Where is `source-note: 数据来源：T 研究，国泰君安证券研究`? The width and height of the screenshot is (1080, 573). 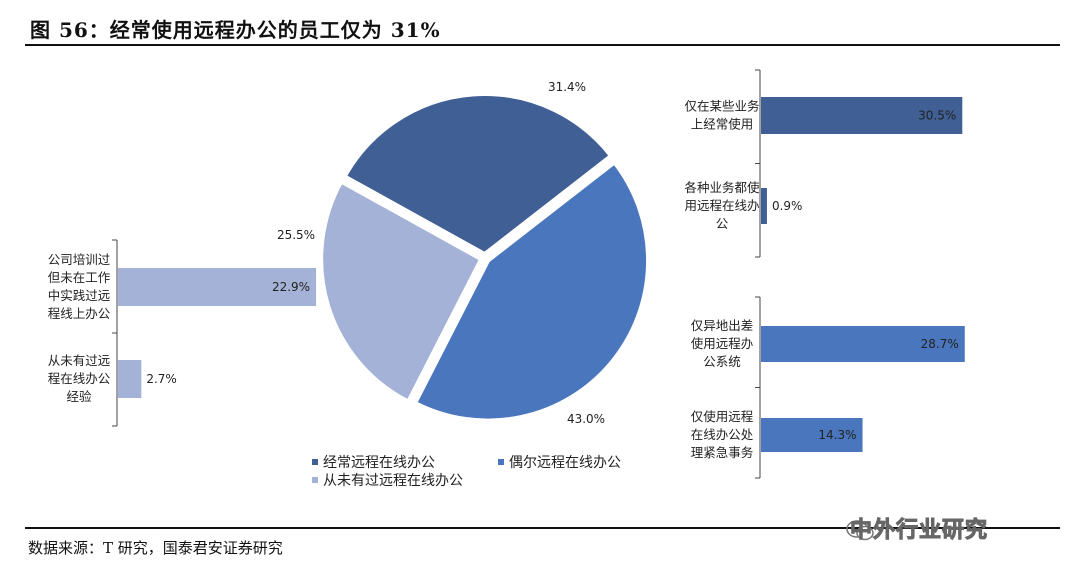 source-note: 数据来源：T 研究，国泰君安证券研究 is located at coordinates (155, 548).